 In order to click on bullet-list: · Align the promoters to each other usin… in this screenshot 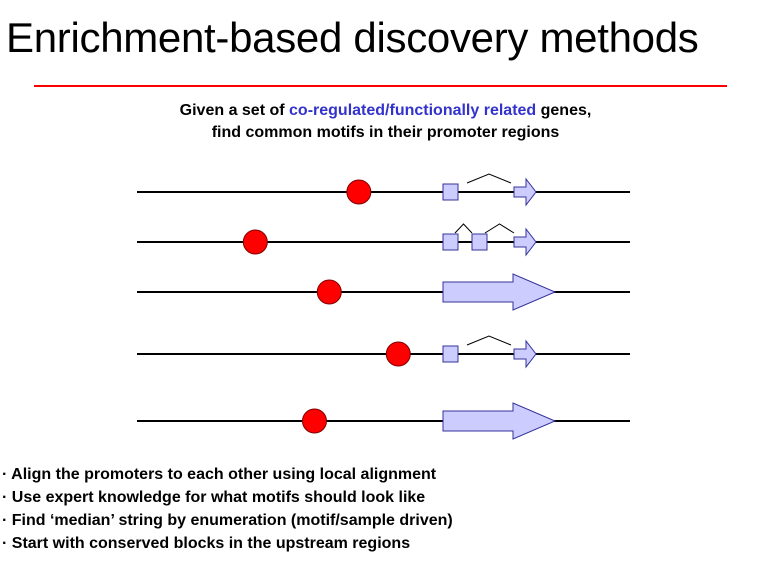, I will do `click(227, 509)`.